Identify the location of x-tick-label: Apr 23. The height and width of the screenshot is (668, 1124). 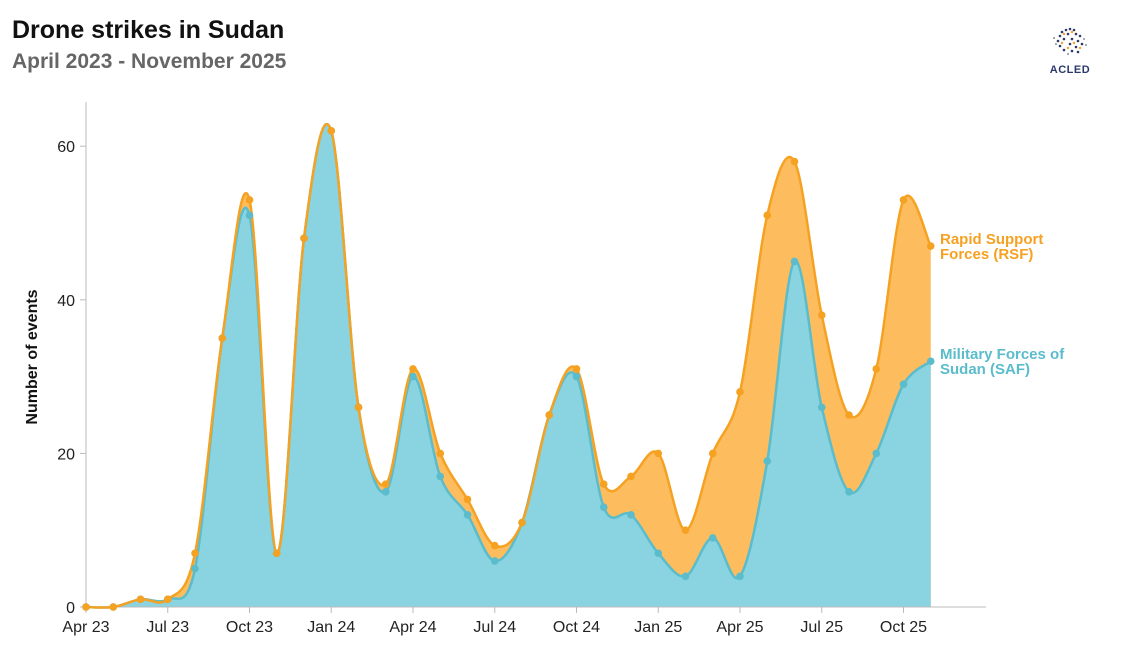
(85, 627).